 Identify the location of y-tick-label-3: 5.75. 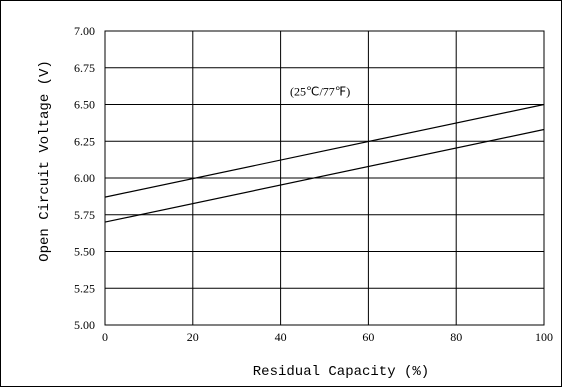
(84, 215).